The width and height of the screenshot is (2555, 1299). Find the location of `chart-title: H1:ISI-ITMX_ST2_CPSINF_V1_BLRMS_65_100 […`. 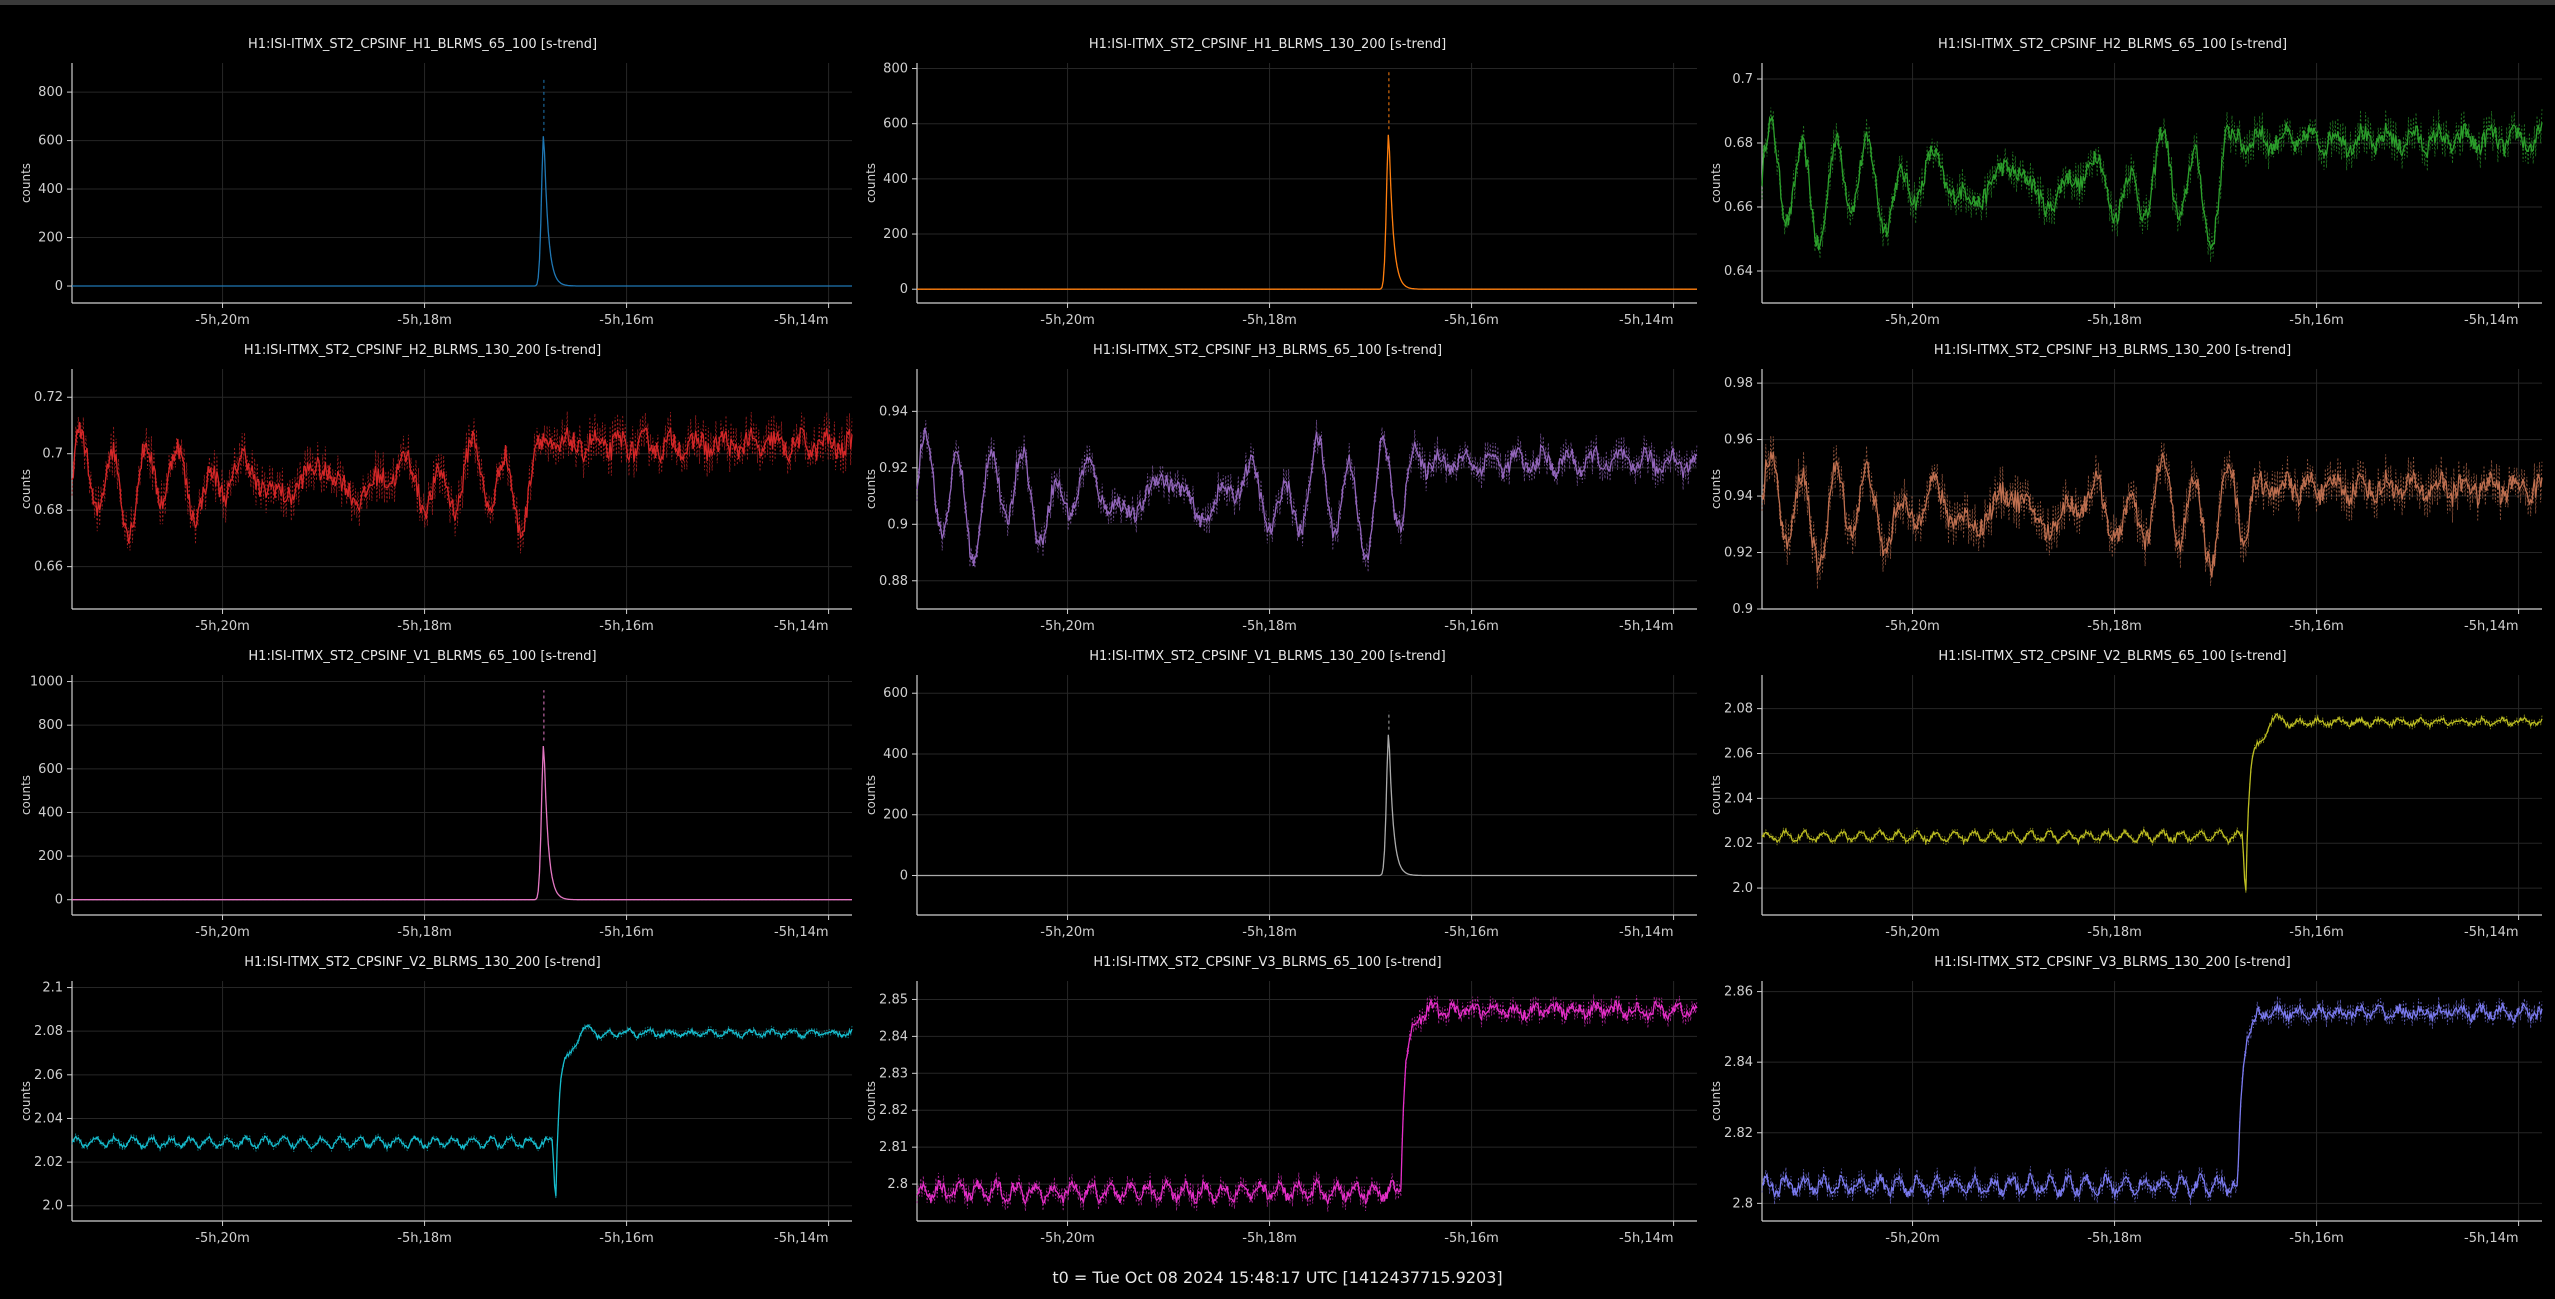

chart-title: H1:ISI-ITMX_ST2_CPSINF_V1_BLRMS_65_100 [… is located at coordinates (422, 656).